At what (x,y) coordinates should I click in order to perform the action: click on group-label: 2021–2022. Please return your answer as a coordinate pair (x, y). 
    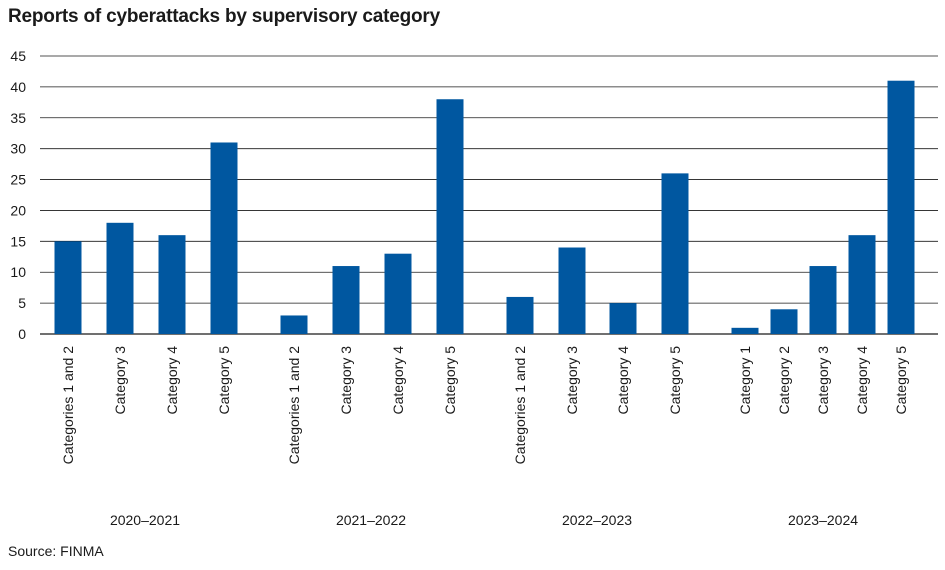
    Looking at the image, I should click on (371, 520).